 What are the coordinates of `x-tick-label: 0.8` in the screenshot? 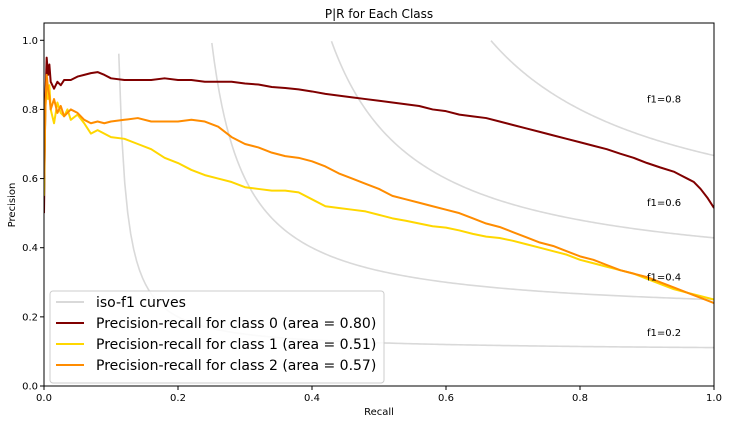 It's located at (580, 398).